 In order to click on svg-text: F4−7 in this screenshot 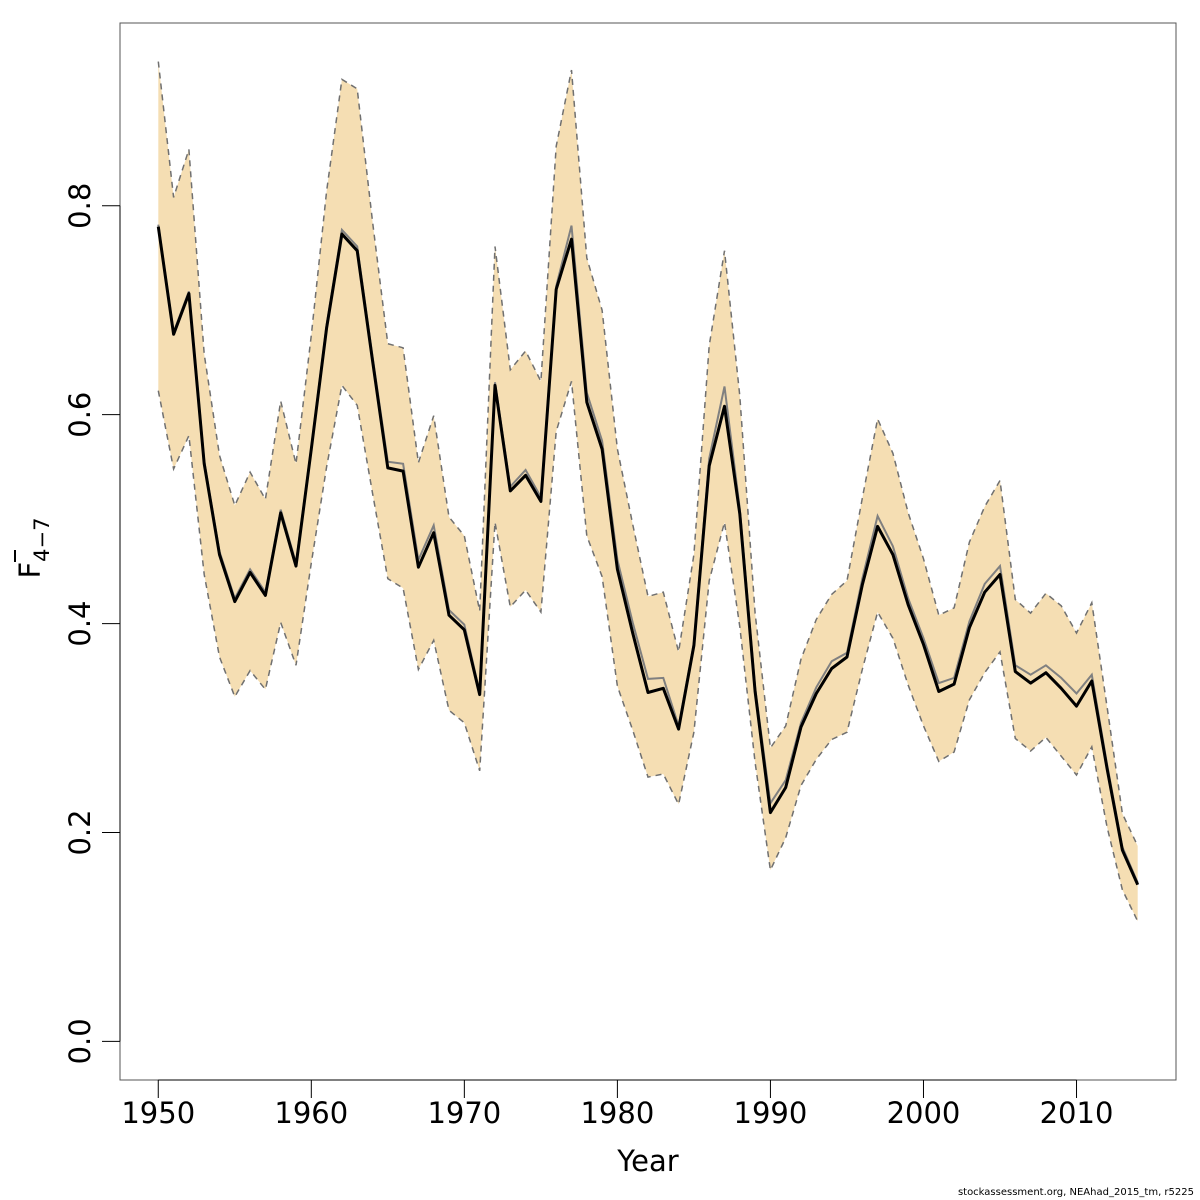, I will do `click(33, 547)`.